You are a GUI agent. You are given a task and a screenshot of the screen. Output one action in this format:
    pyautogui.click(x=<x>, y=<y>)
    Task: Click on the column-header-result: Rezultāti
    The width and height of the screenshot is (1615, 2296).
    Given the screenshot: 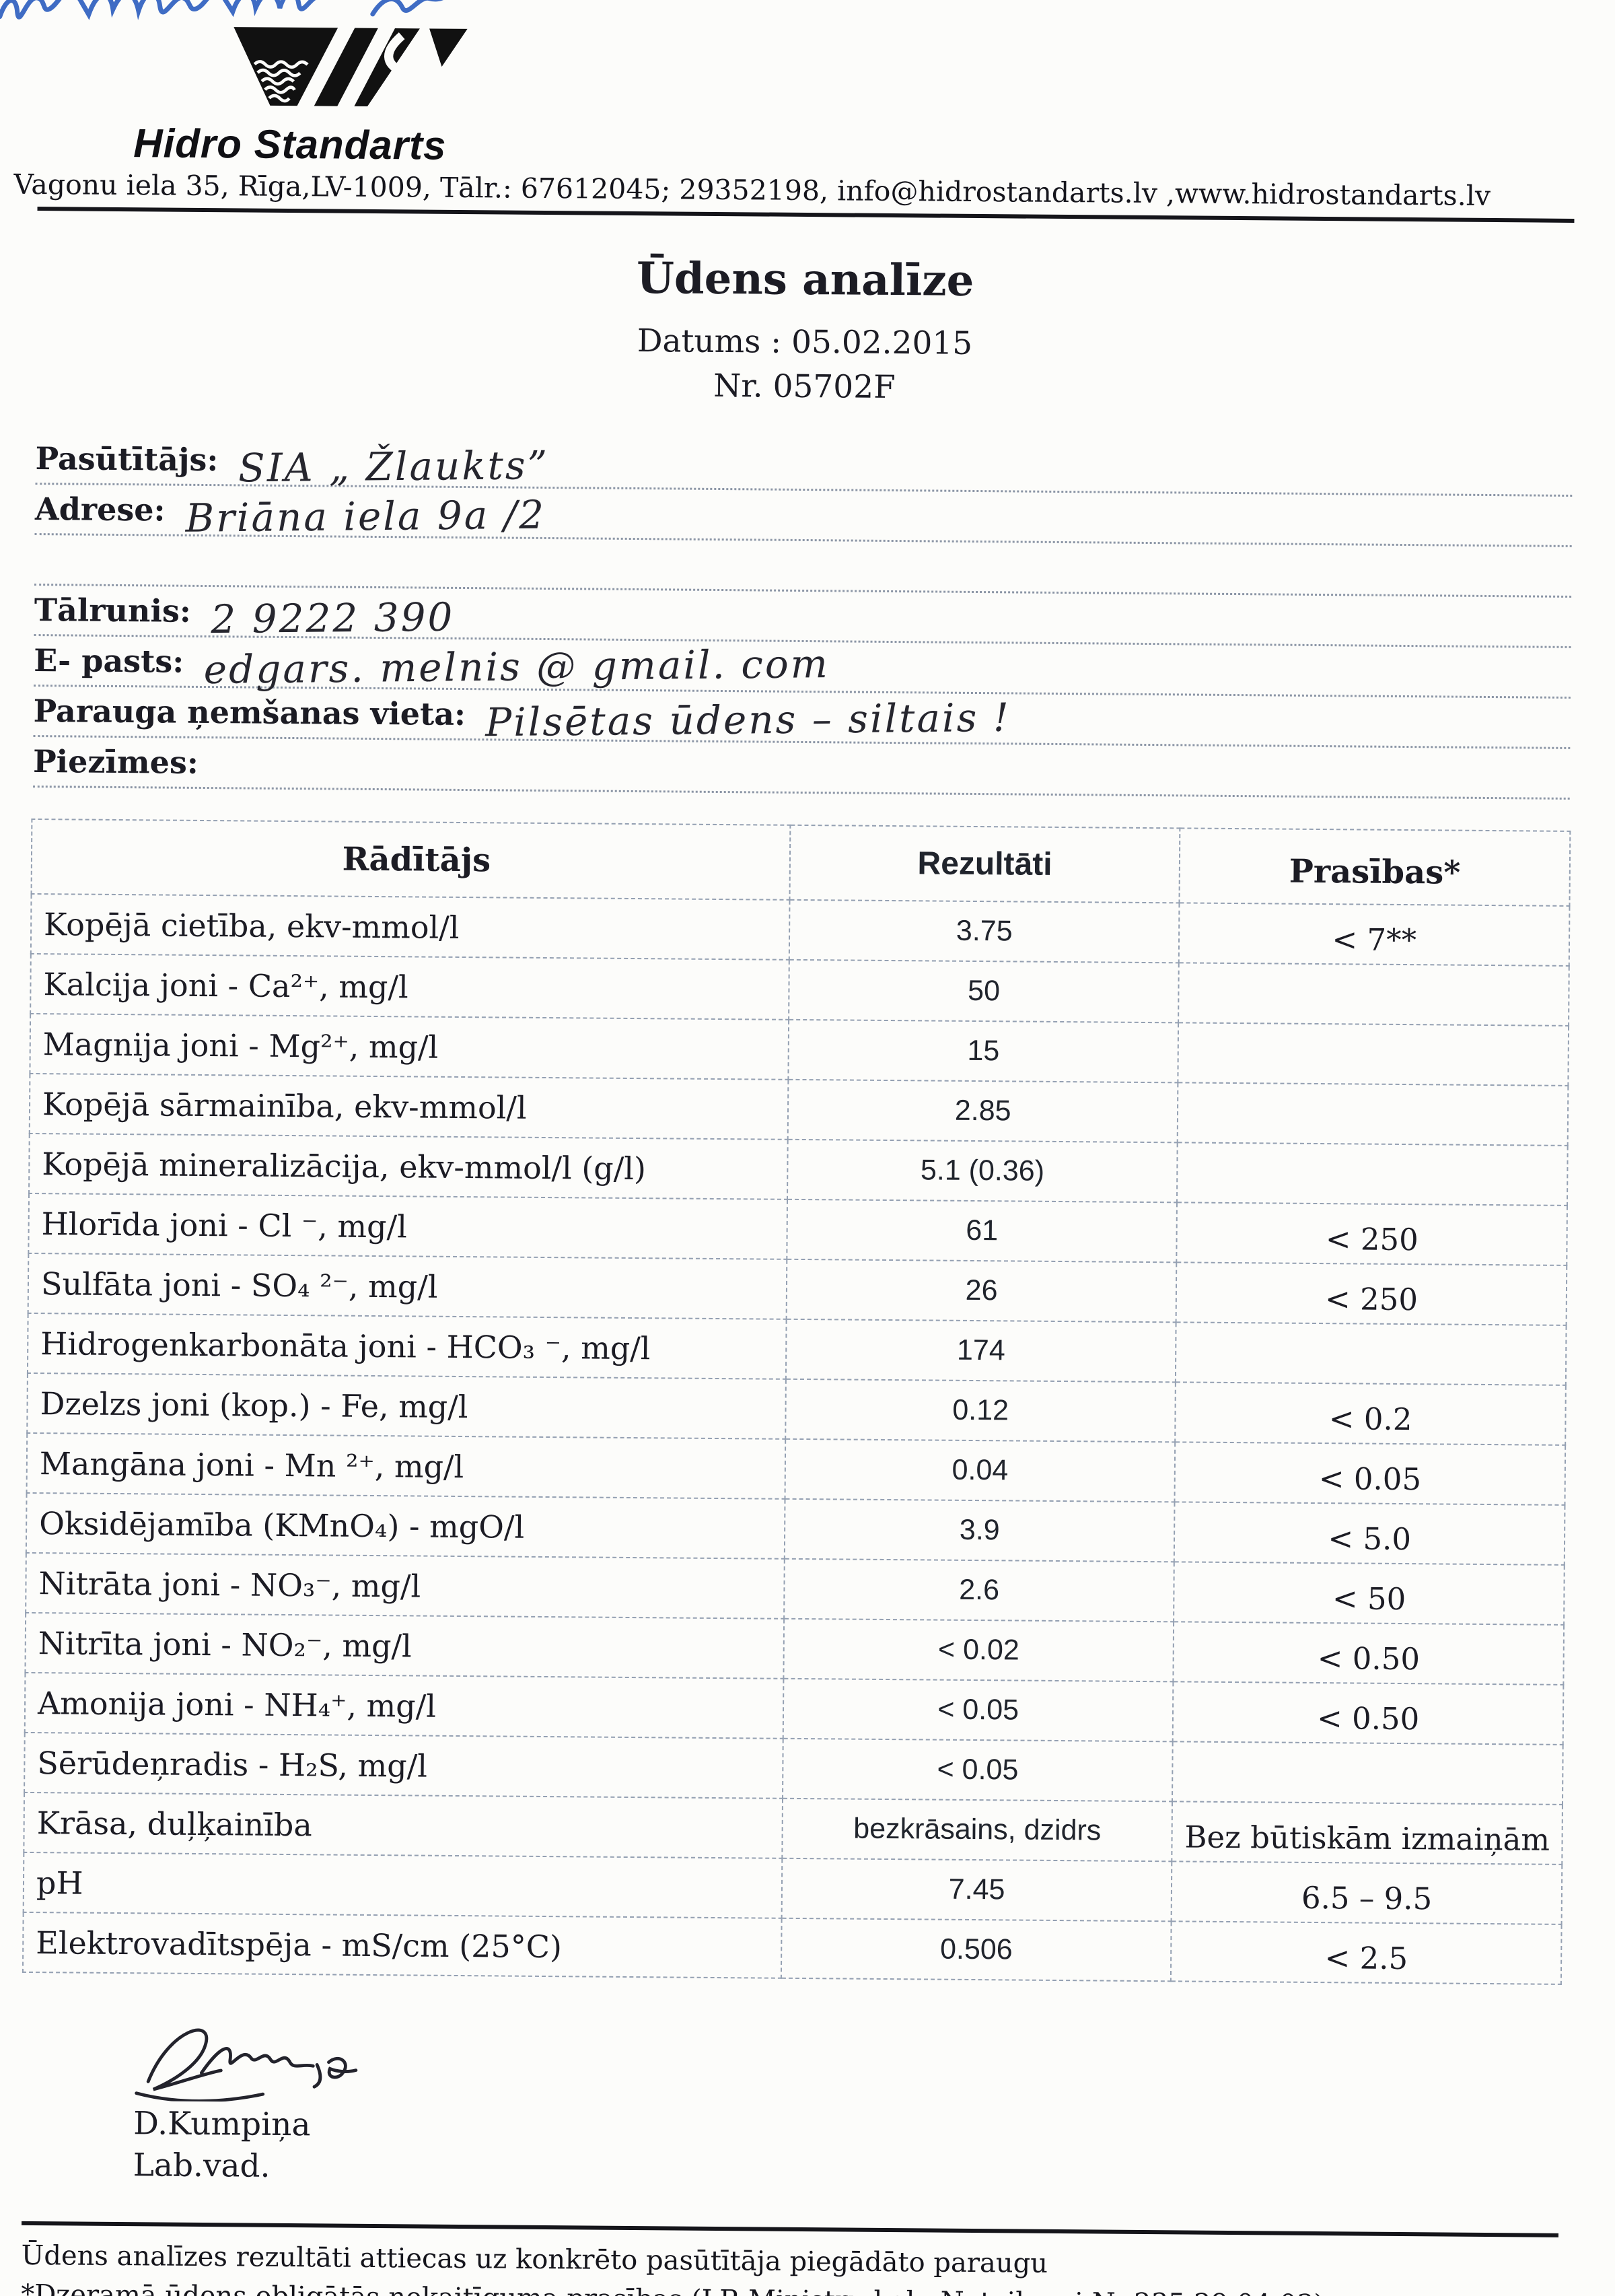 What is the action you would take?
    pyautogui.click(x=985, y=864)
    